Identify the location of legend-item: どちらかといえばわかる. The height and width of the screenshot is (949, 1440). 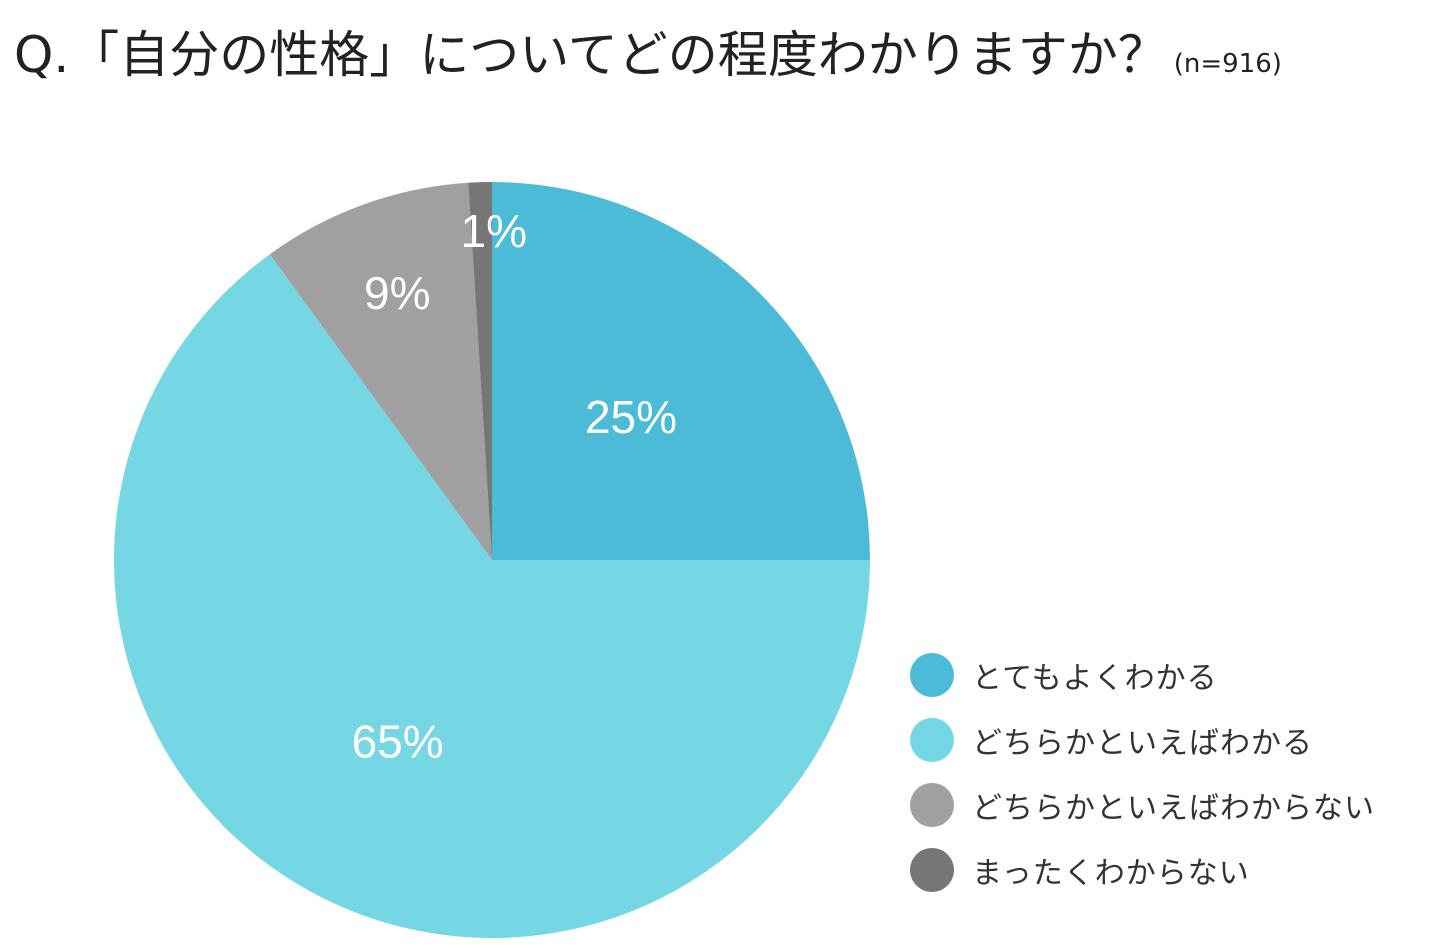
(1170, 739).